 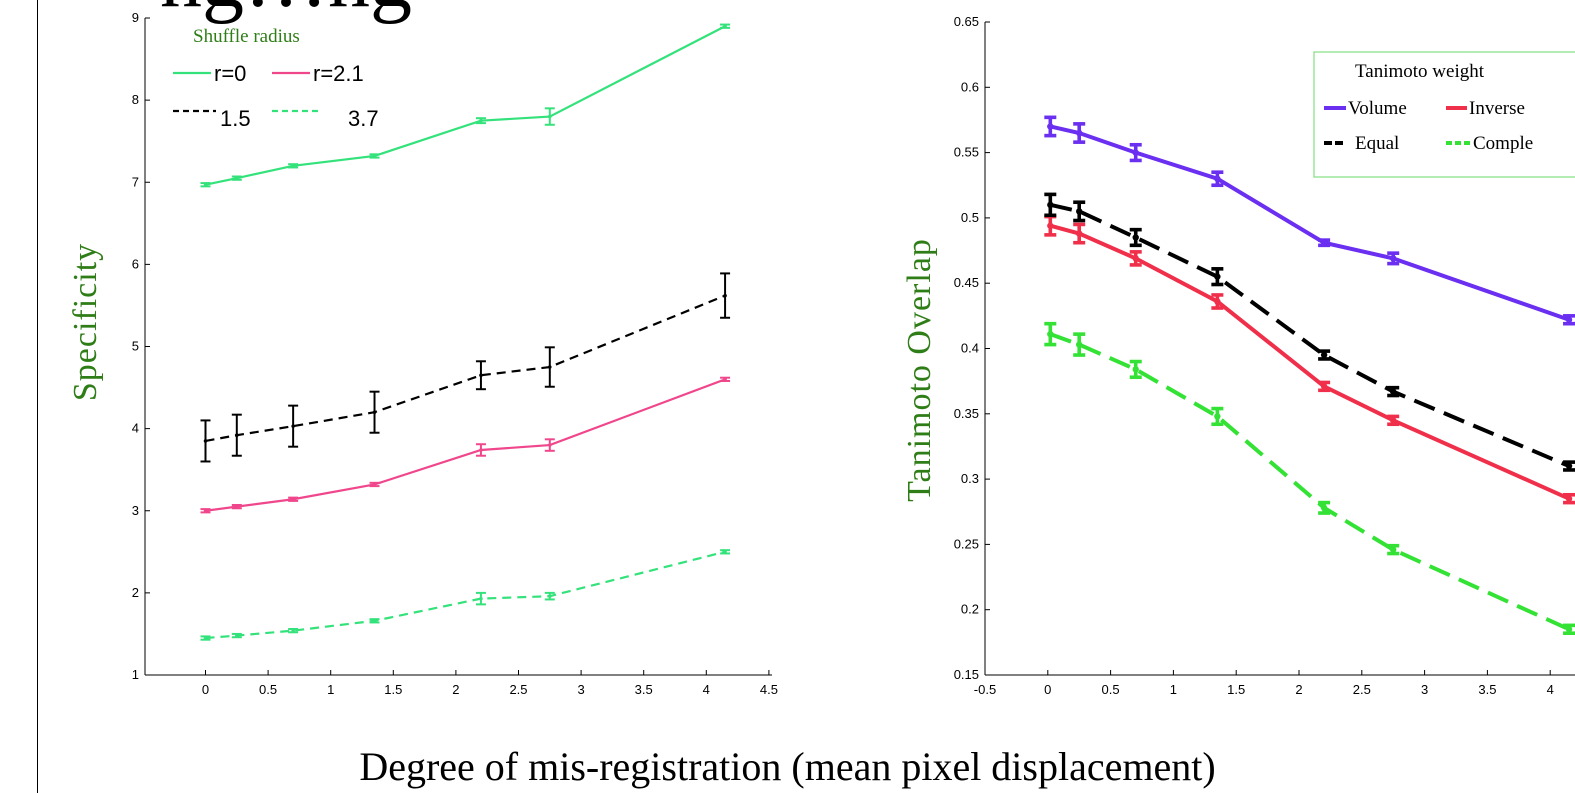 What do you see at coordinates (393, 689) in the screenshot?
I see `x-tick-label: 1.5` at bounding box center [393, 689].